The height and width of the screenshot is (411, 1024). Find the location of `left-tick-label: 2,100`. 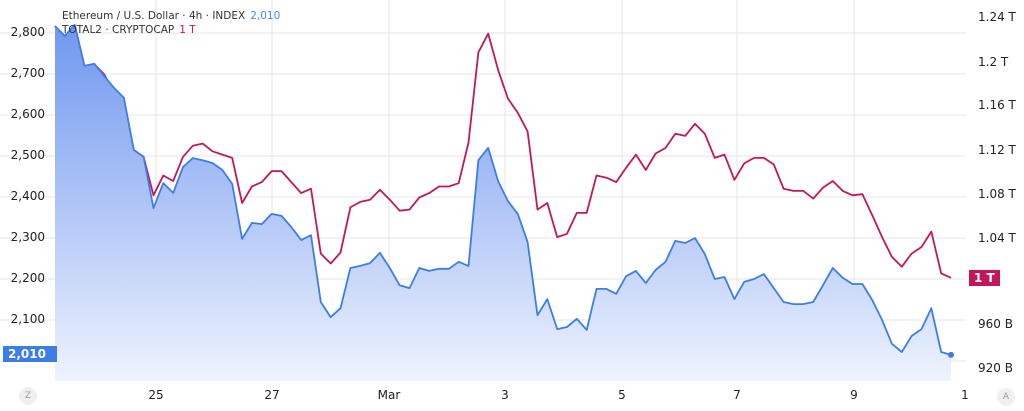

left-tick-label: 2,100 is located at coordinates (28, 319).